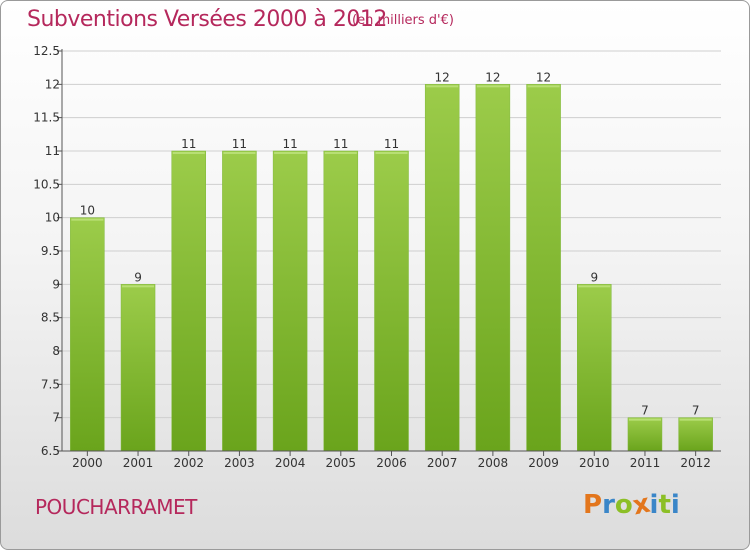  Describe the element at coordinates (239, 301) in the screenshot. I see `bar-2003` at that location.